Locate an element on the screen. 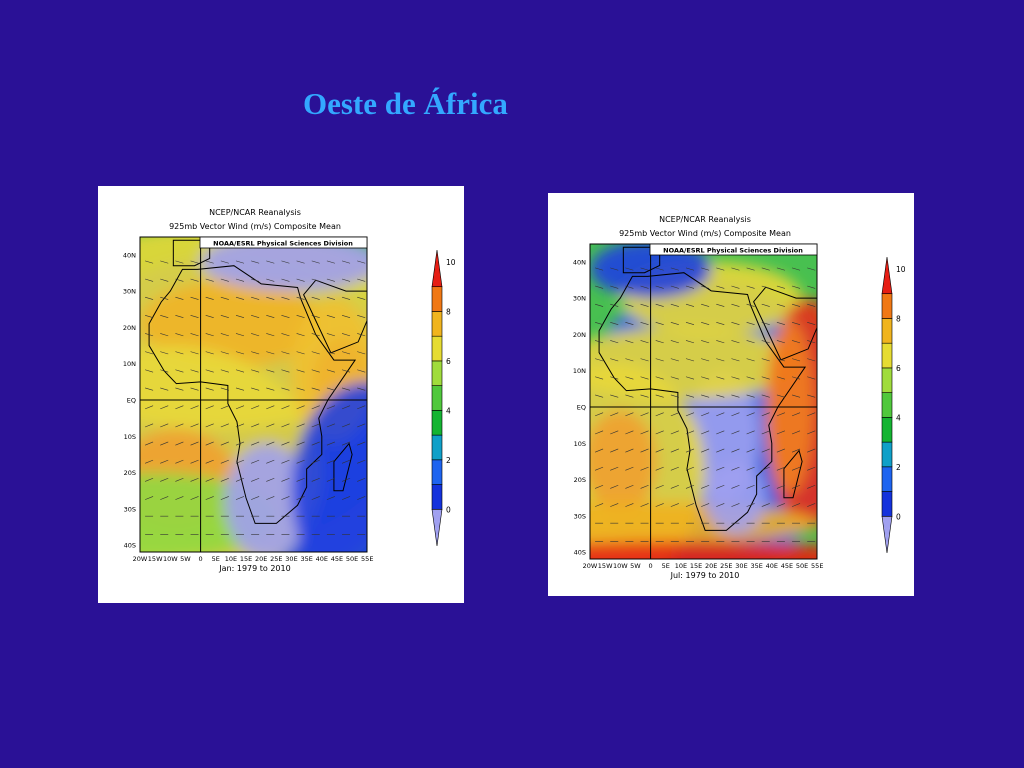 Image resolution: width=1024 pixels, height=768 pixels. longitude-label: 15E is located at coordinates (696, 566).